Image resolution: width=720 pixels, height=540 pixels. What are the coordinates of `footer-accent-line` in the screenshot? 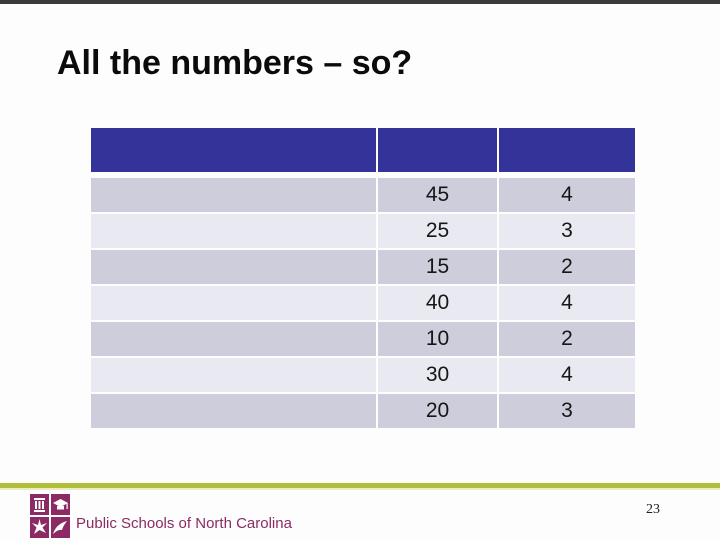 It's located at (360, 485).